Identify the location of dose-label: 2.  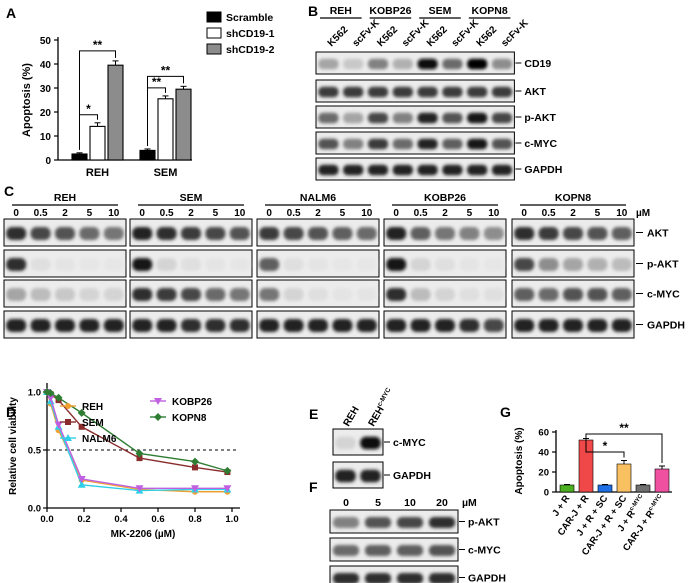
(573, 213).